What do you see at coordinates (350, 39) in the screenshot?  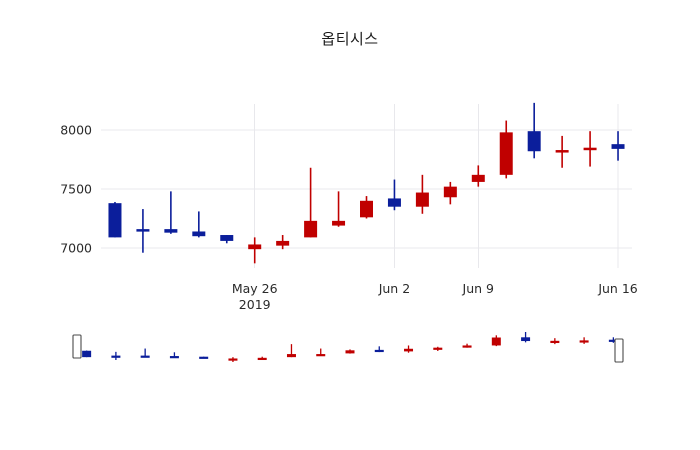 I see `page-title: 옵티시스` at bounding box center [350, 39].